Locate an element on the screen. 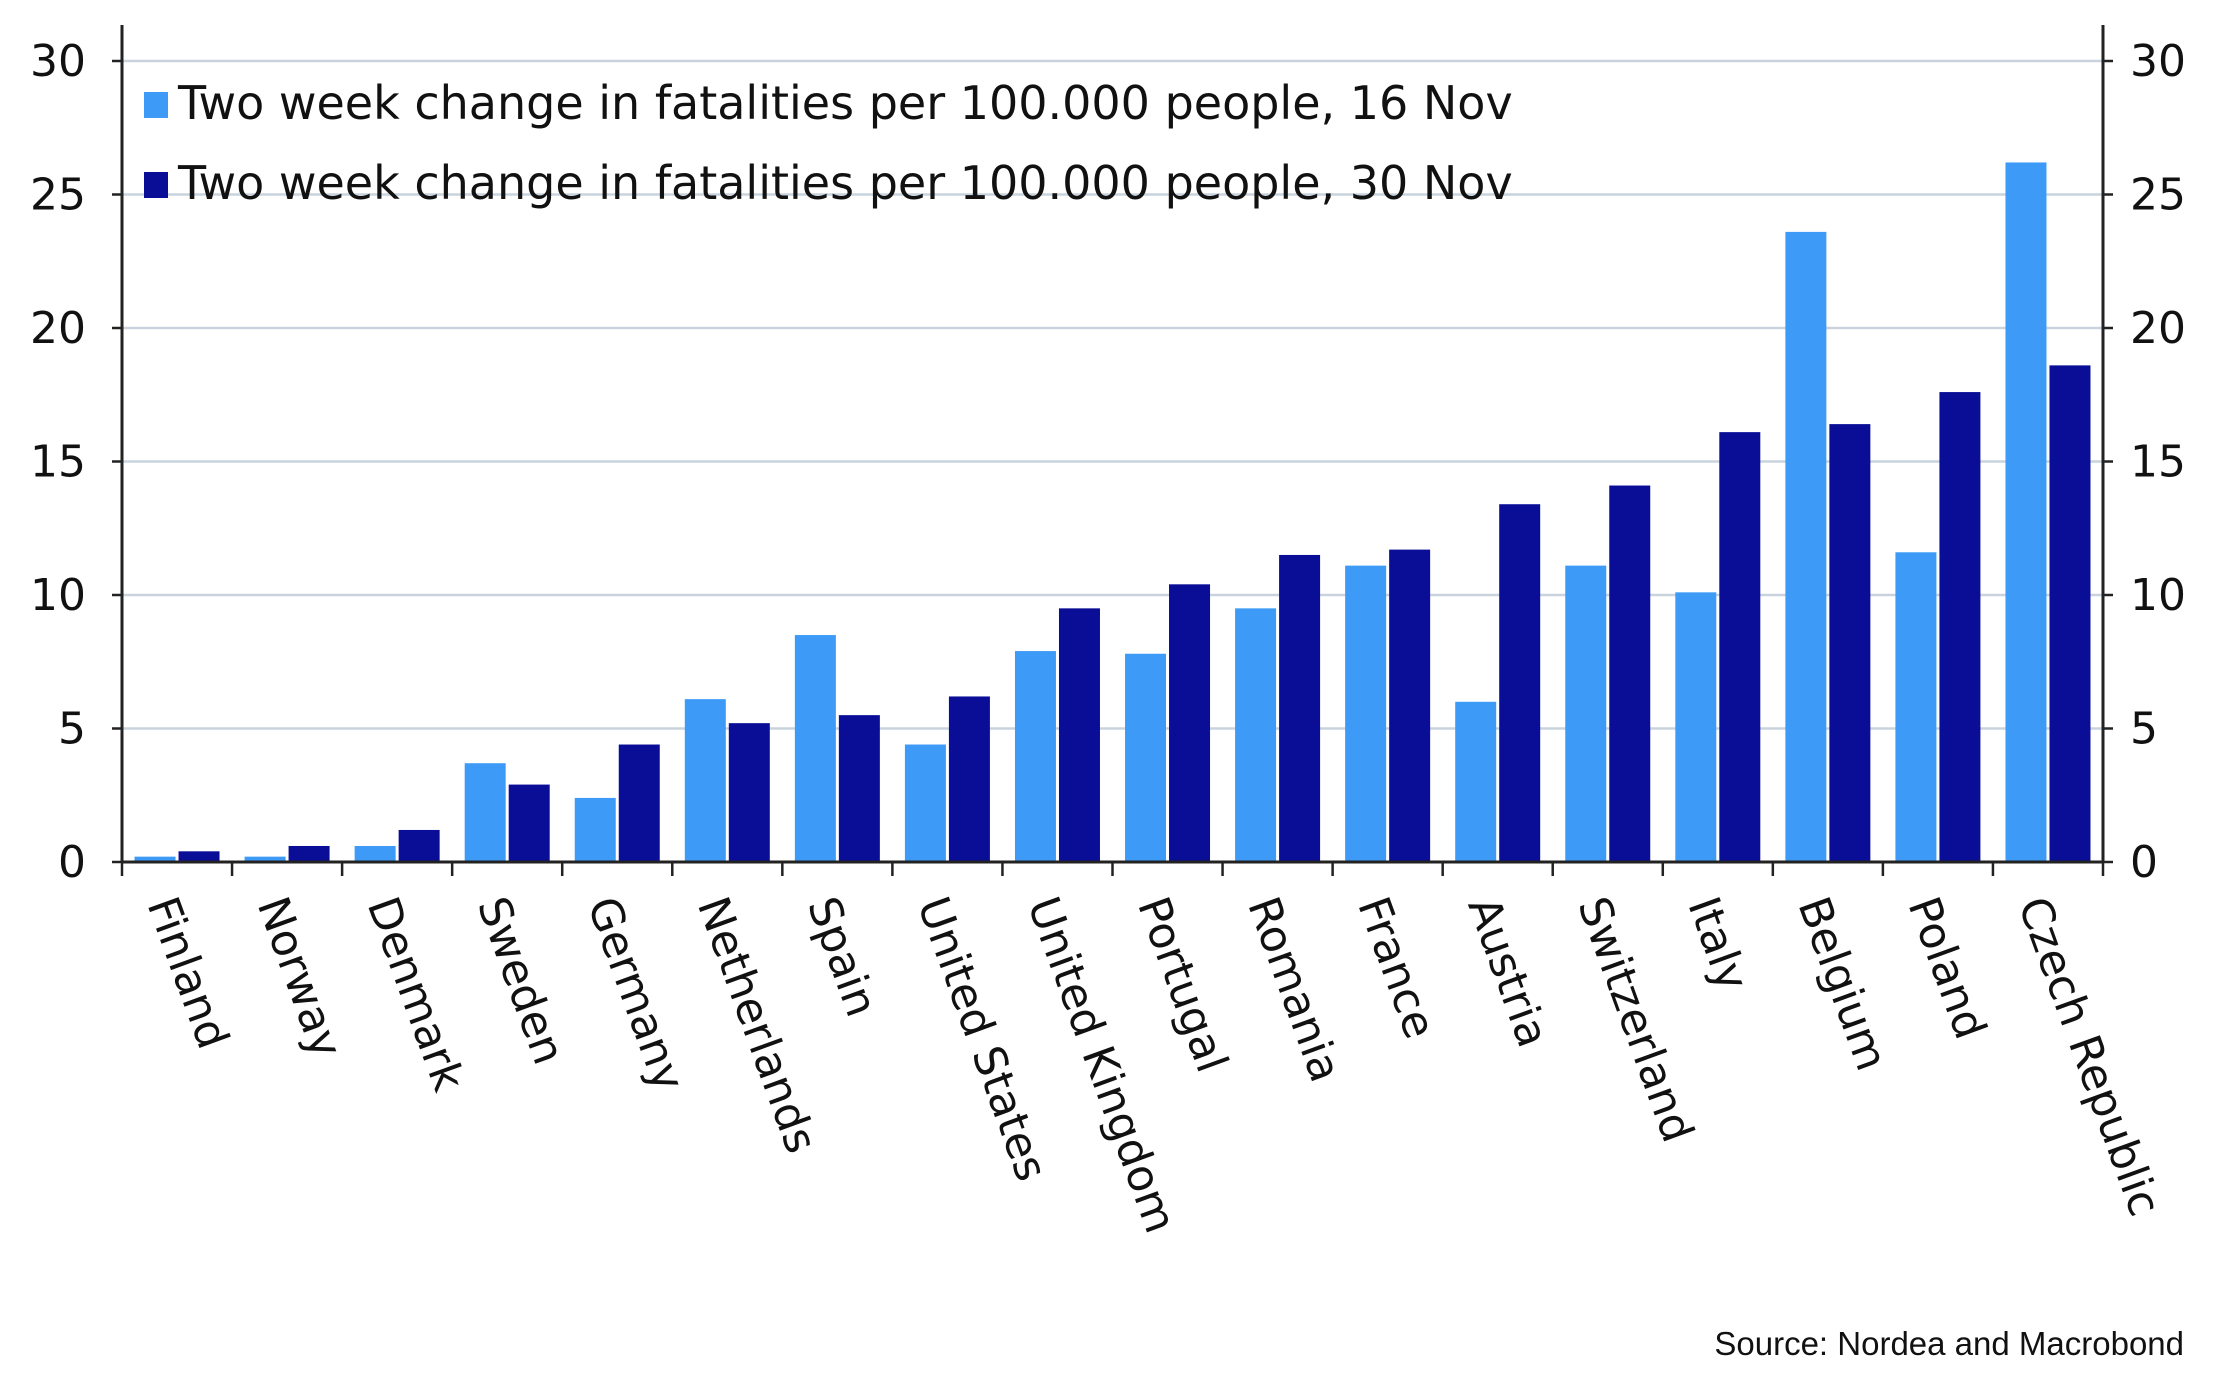 The image size is (2218, 1400). x-category-label: Norway is located at coordinates (299, 977).